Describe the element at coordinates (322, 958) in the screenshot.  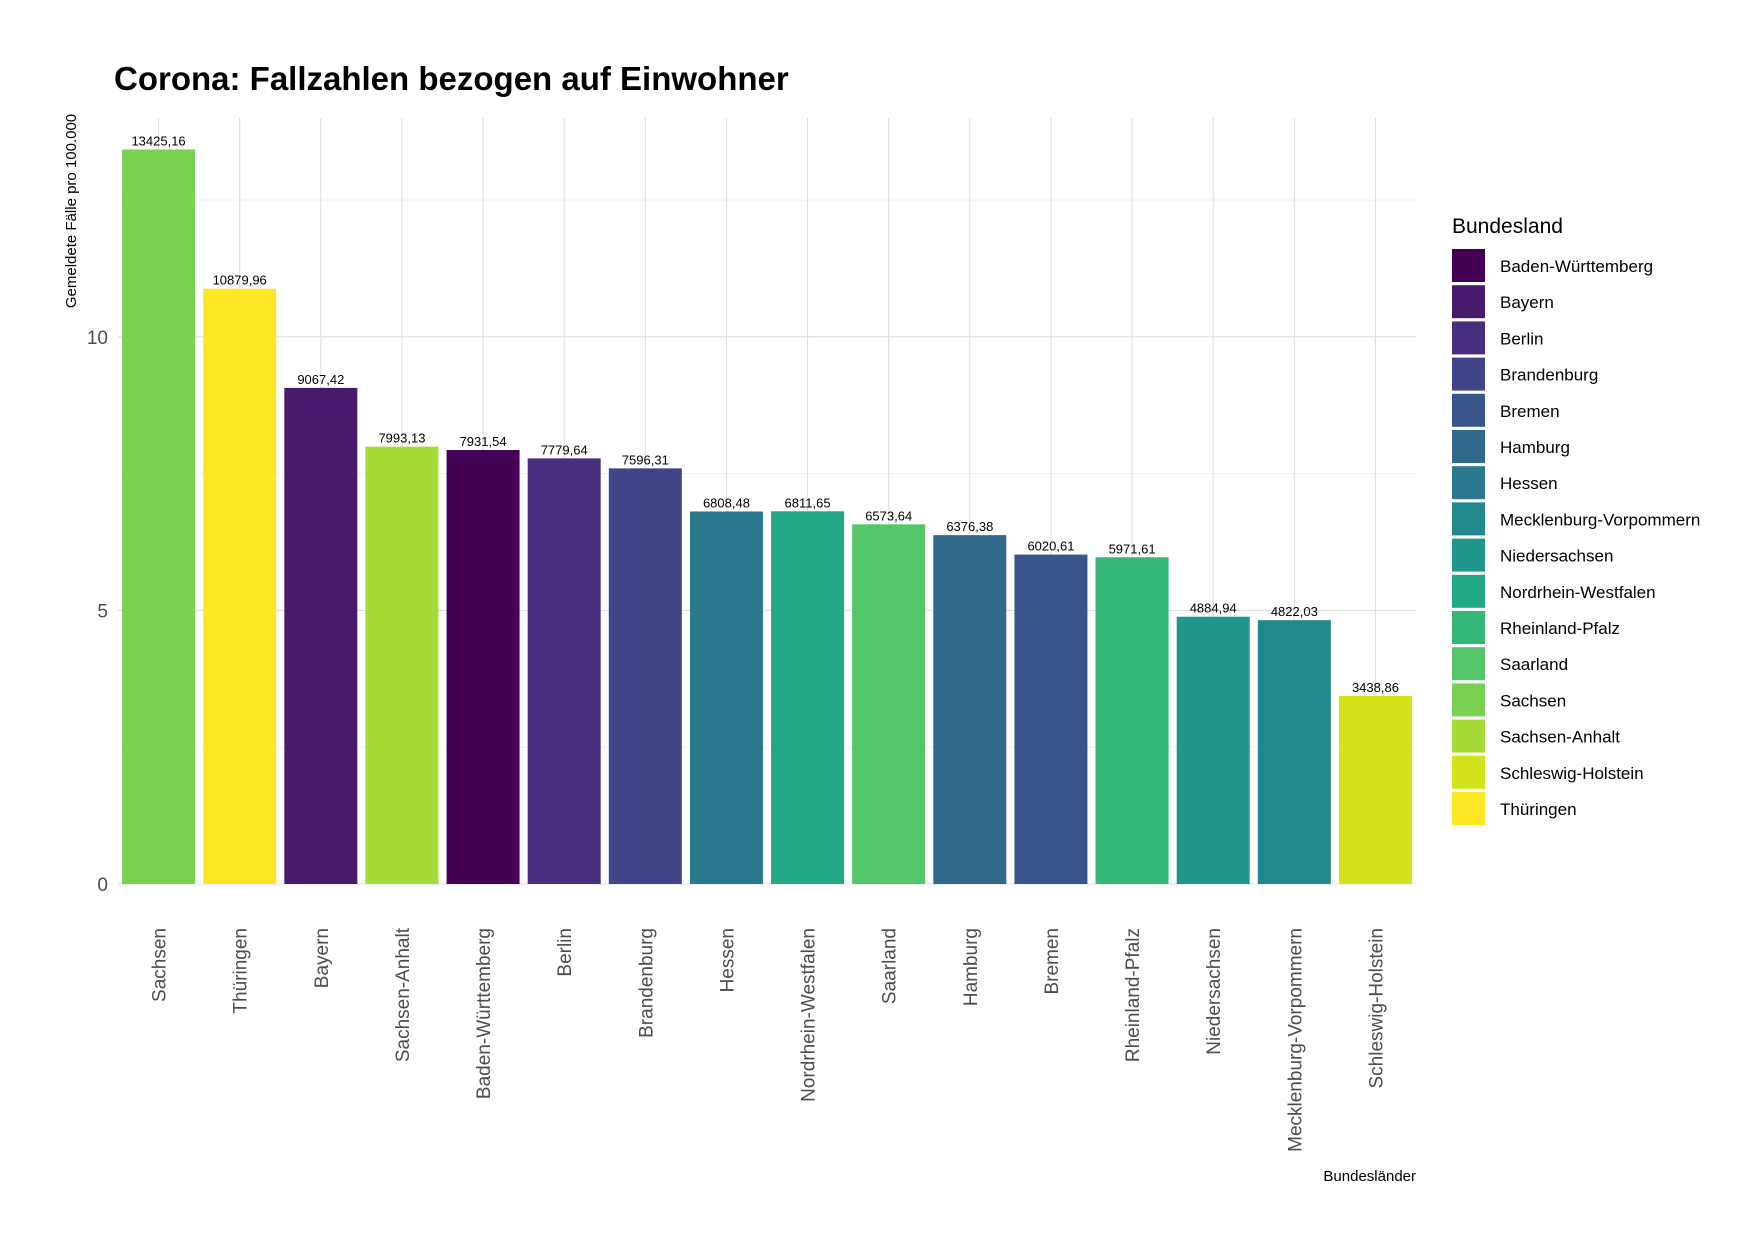
I see `x-tick-label: Bayern` at that location.